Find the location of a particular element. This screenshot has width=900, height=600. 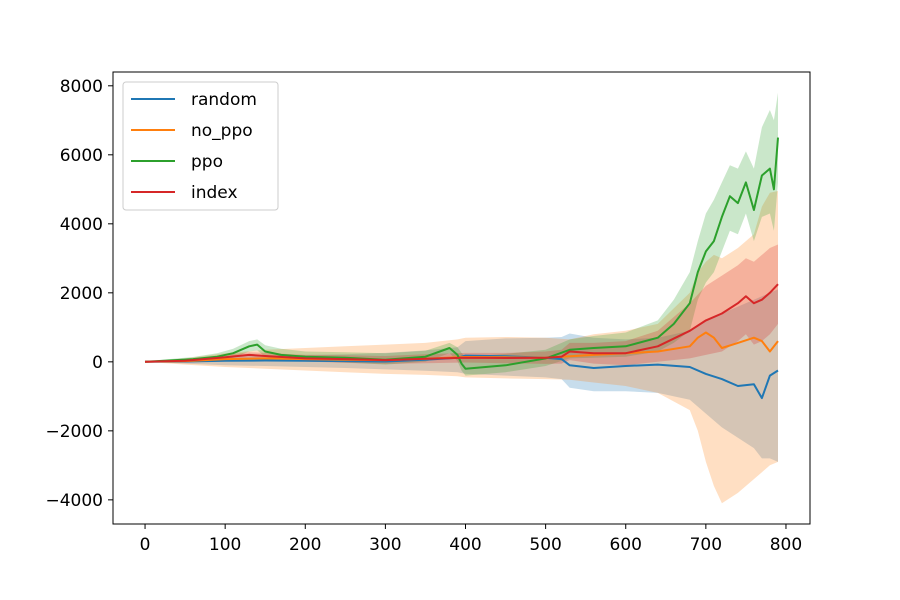

legend-label-index: index is located at coordinates (214, 193).